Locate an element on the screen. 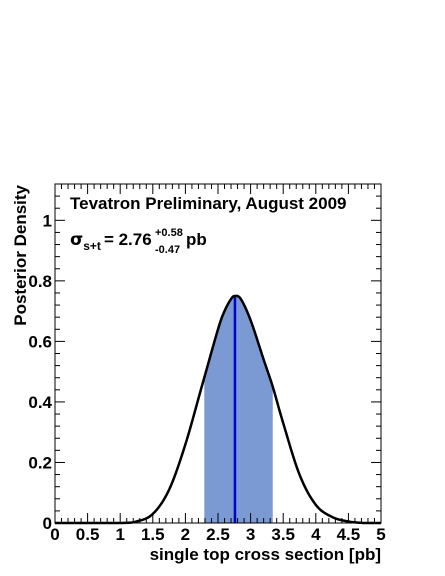 The width and height of the screenshot is (445, 576). x-tick-label: 0 is located at coordinates (54, 534).